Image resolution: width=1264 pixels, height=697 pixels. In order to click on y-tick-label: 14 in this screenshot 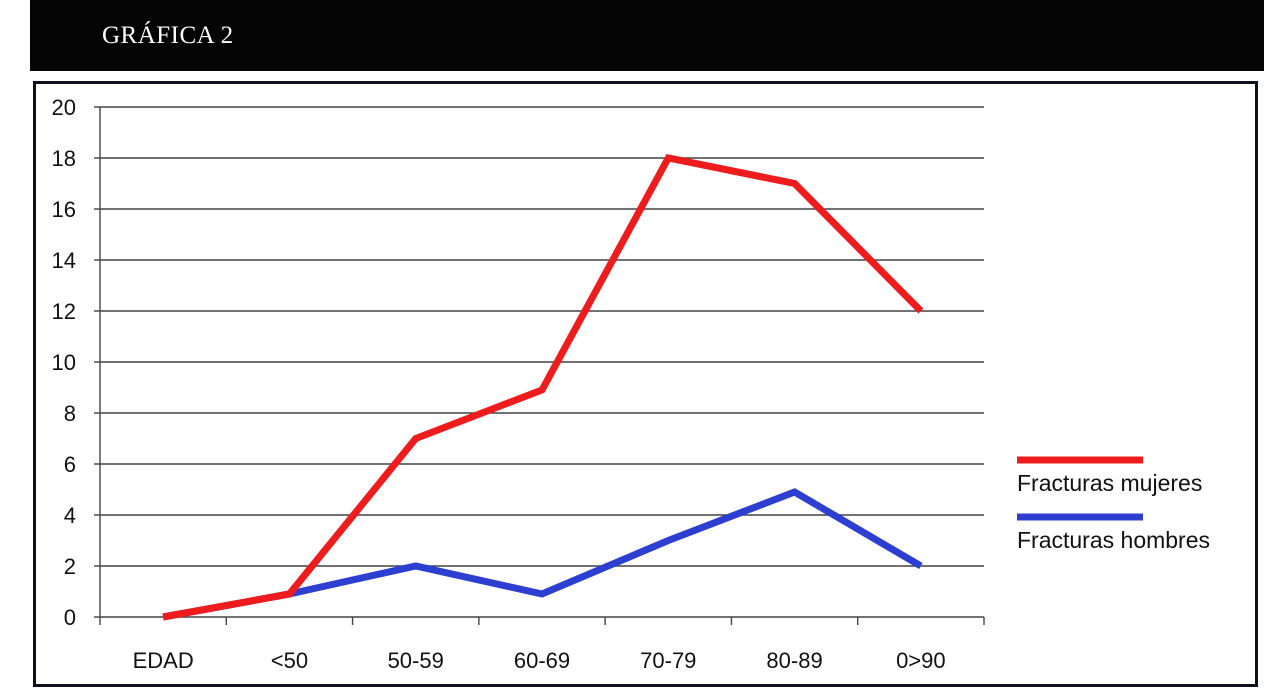, I will do `click(64, 260)`.